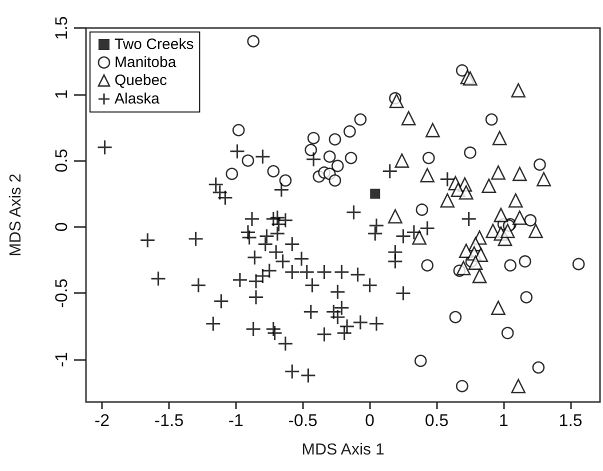 Image resolution: width=603 pixels, height=471 pixels. What do you see at coordinates (61, 227) in the screenshot?
I see `y-tick-label: 0` at bounding box center [61, 227].